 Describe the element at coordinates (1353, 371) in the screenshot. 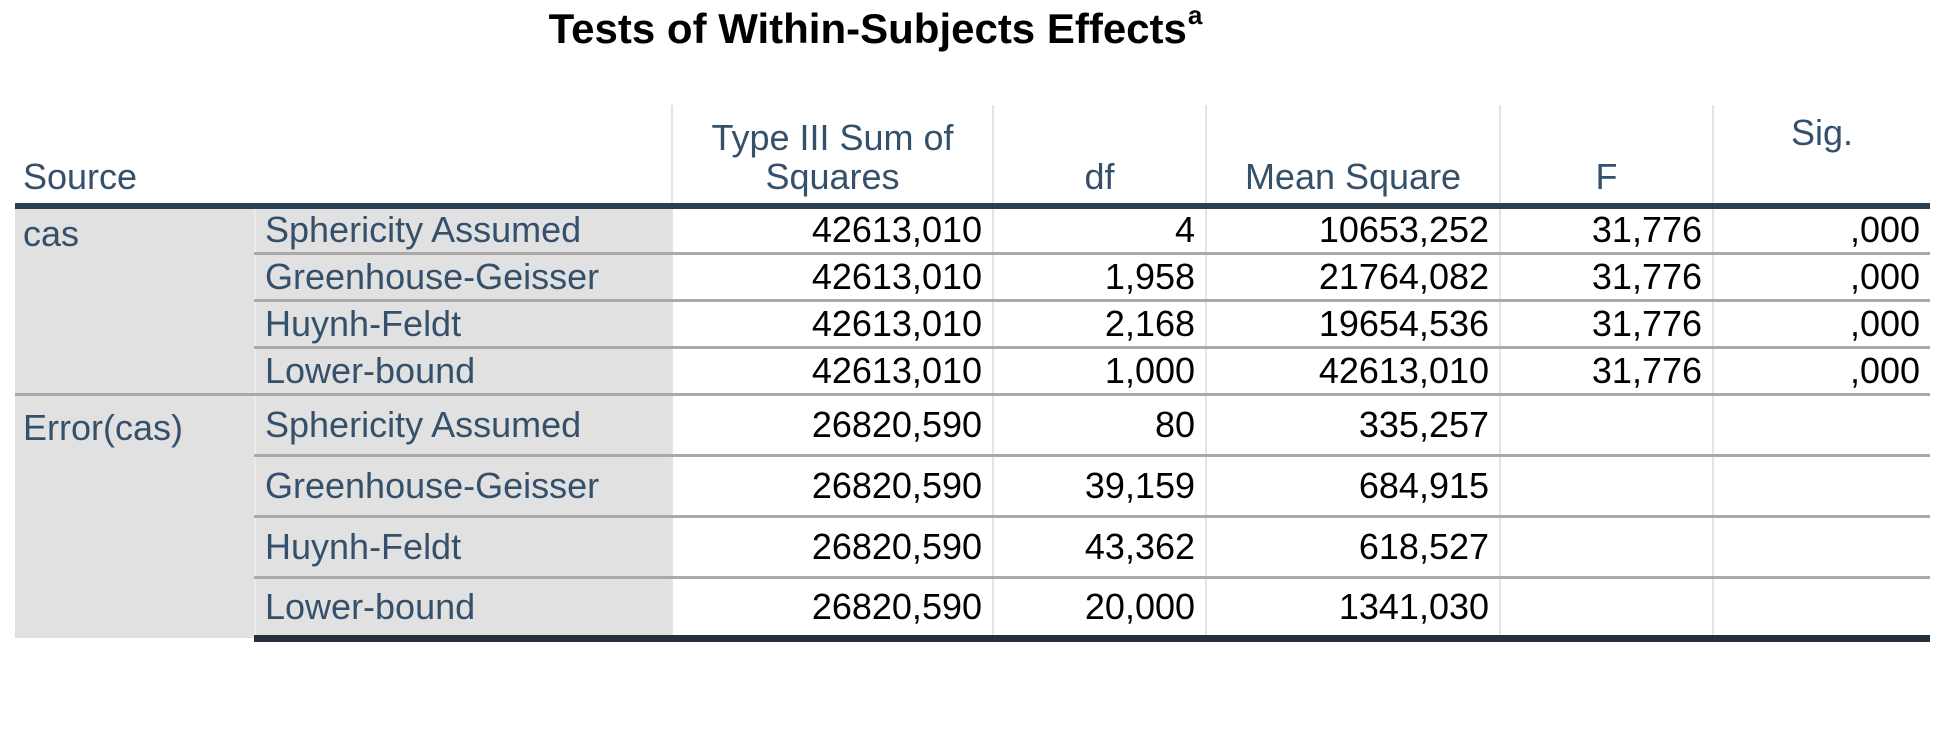

I see `mean-square-cell: 42613,010` at that location.